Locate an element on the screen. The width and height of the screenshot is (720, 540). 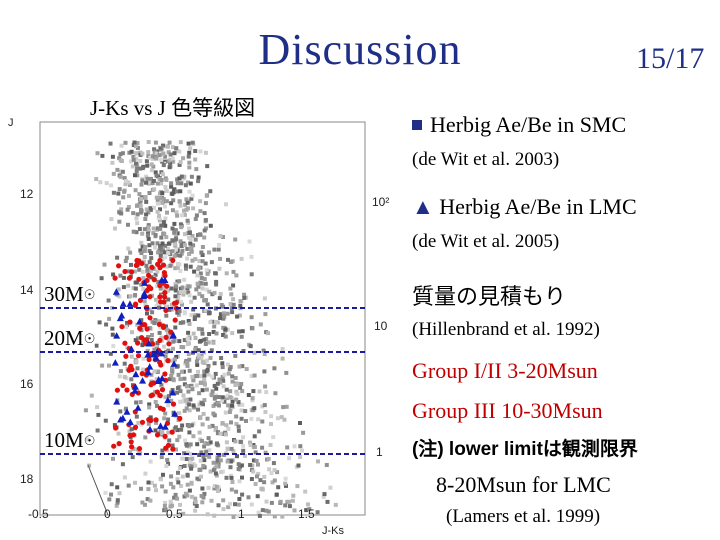
group12-note: Group I/II 3-20Msun is located at coordinates (505, 370).